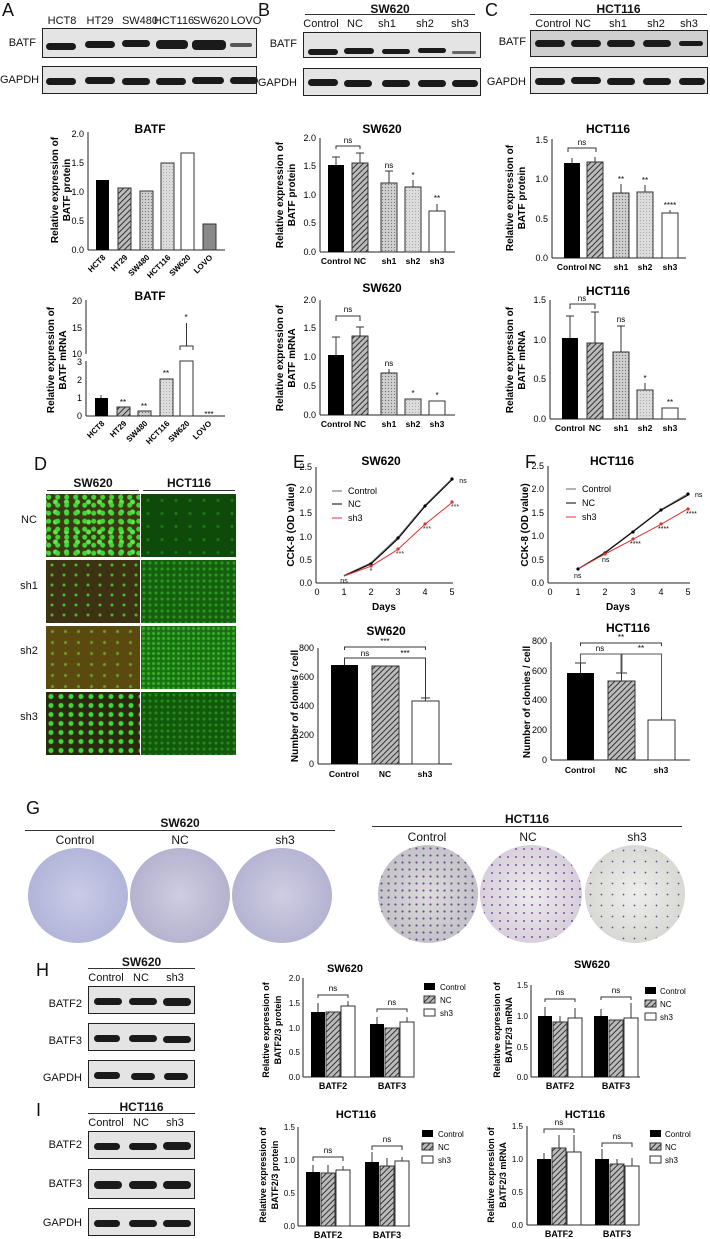 The image size is (710, 1239). Describe the element at coordinates (635, 894) in the screenshot. I see `dish-hct116-sh3` at that location.